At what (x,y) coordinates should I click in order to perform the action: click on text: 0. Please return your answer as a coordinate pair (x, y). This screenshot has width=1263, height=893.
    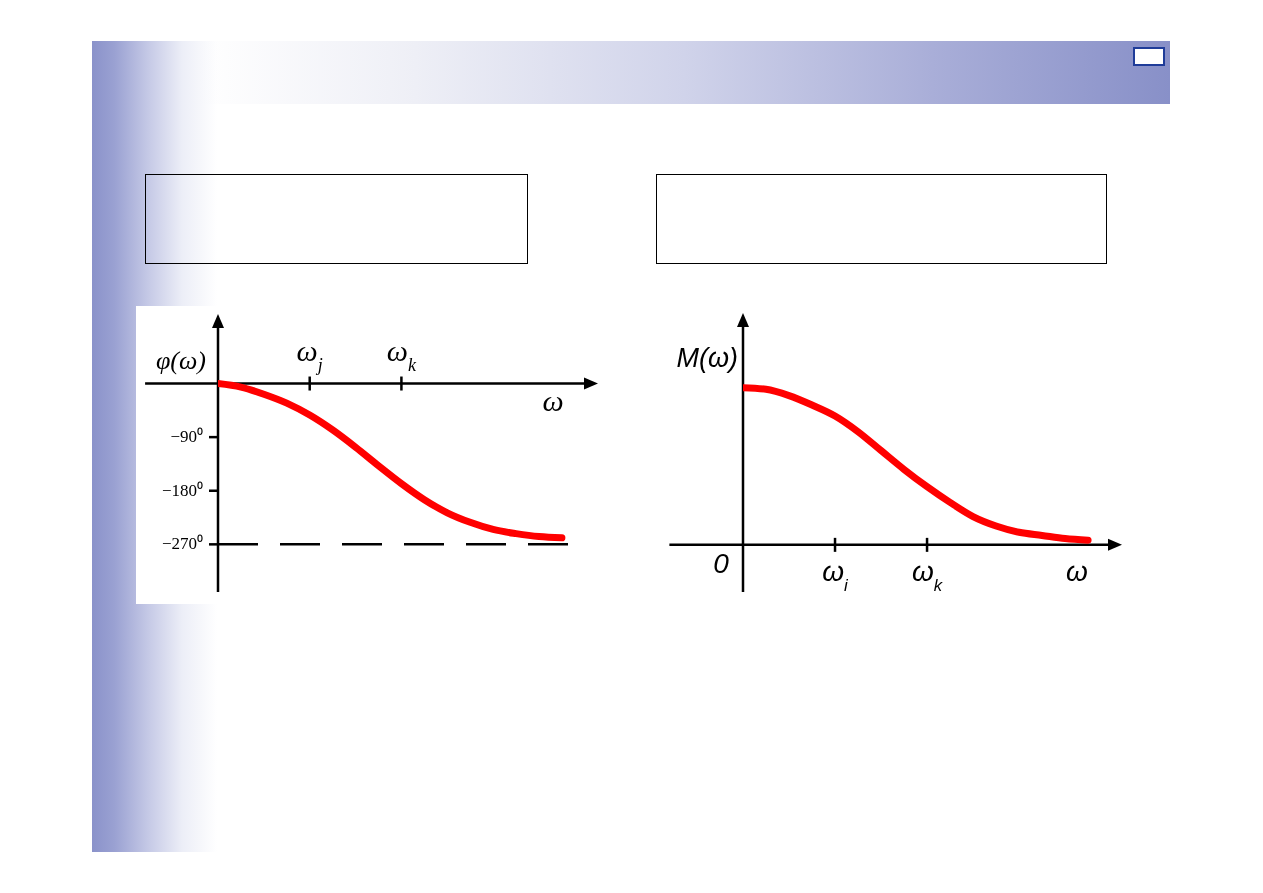
    Looking at the image, I should click on (721, 563).